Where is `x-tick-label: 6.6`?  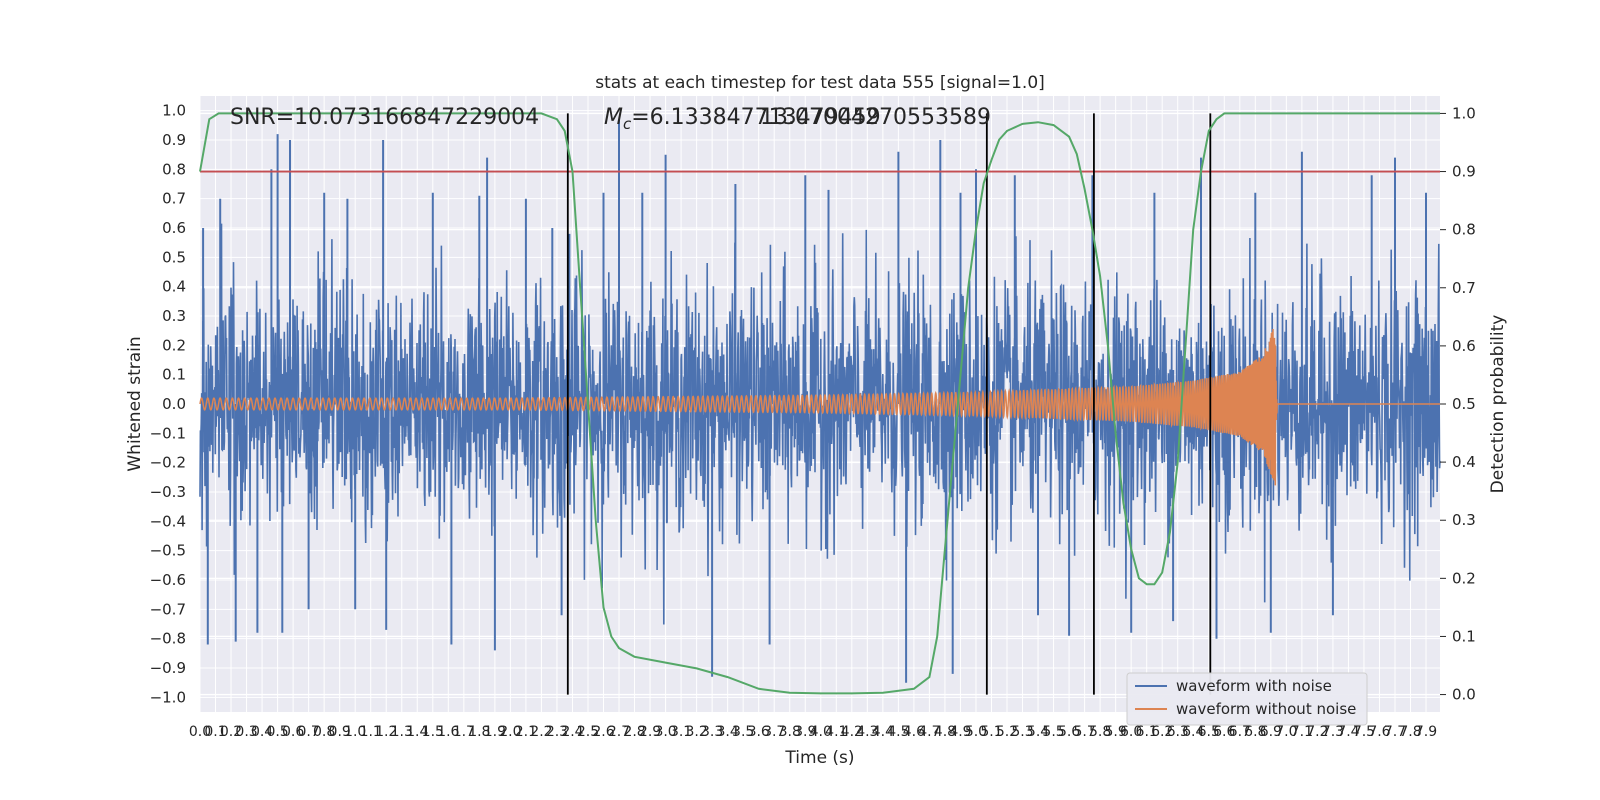
x-tick-label: 6.6 is located at coordinates (1224, 732).